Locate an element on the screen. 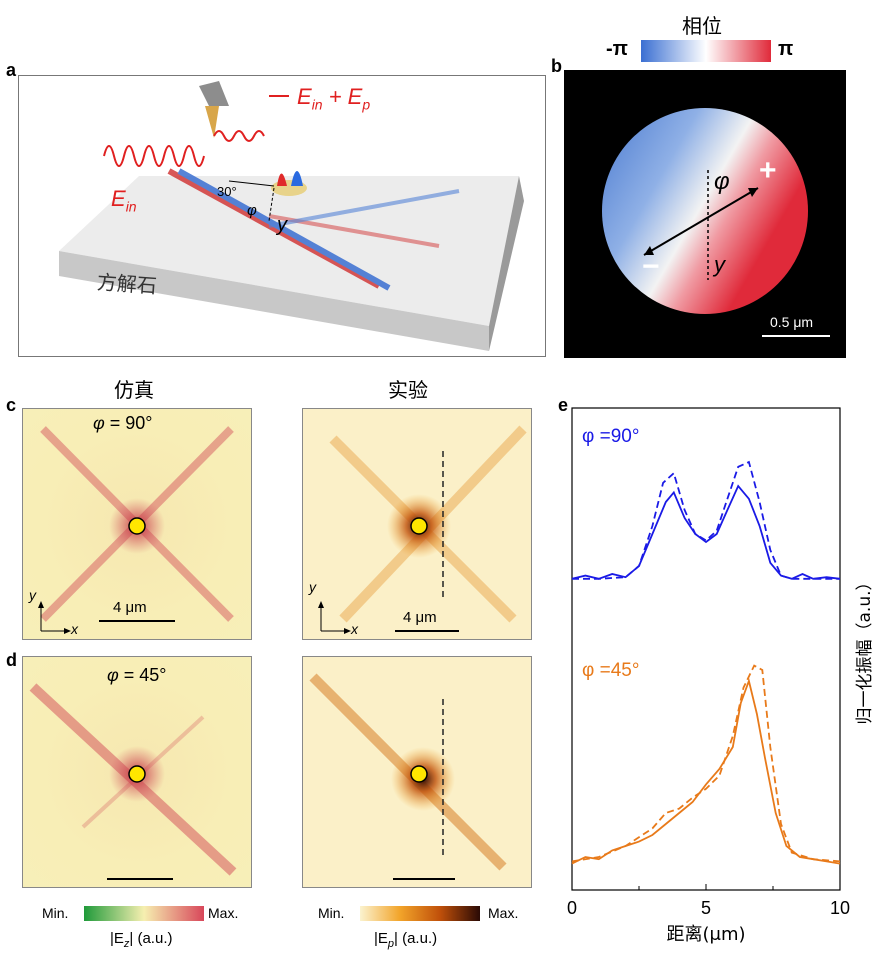 This screenshot has height=963, width=886. axis-x-c-sim: x is located at coordinates (74, 629).